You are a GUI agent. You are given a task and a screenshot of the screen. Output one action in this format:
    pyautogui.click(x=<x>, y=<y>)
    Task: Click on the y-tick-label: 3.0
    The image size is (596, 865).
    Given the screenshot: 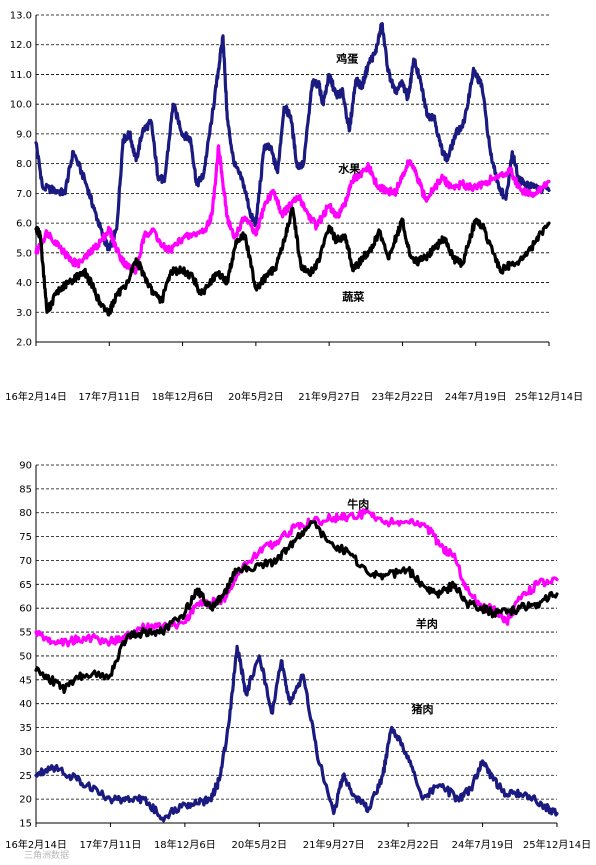 What is the action you would take?
    pyautogui.click(x=24, y=313)
    